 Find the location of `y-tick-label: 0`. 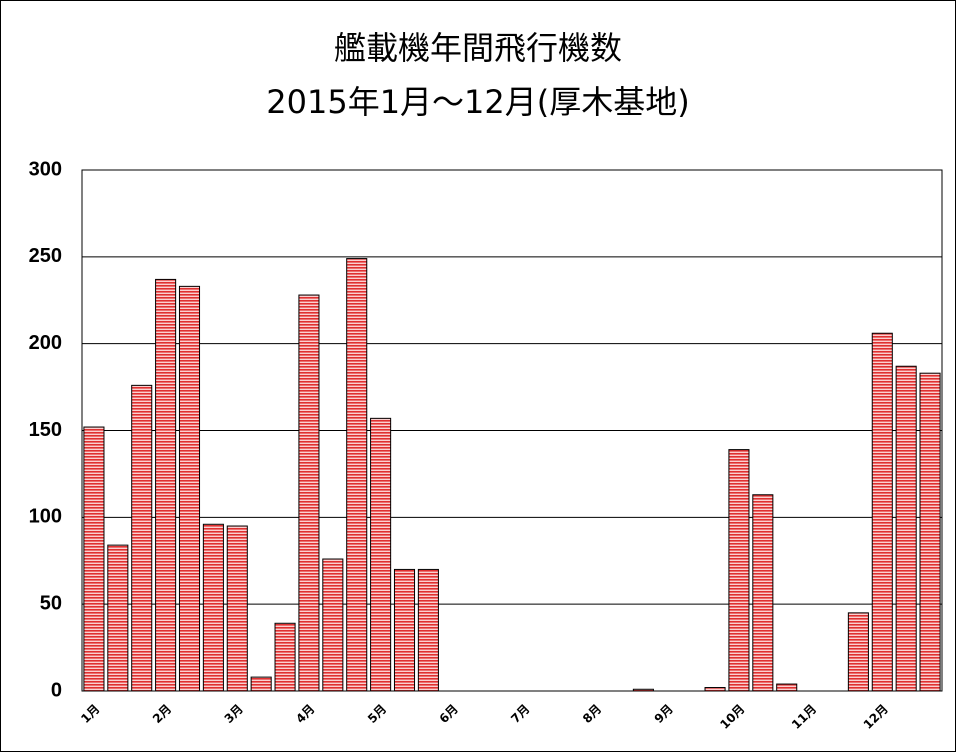

y-tick-label: 0 is located at coordinates (56, 690).